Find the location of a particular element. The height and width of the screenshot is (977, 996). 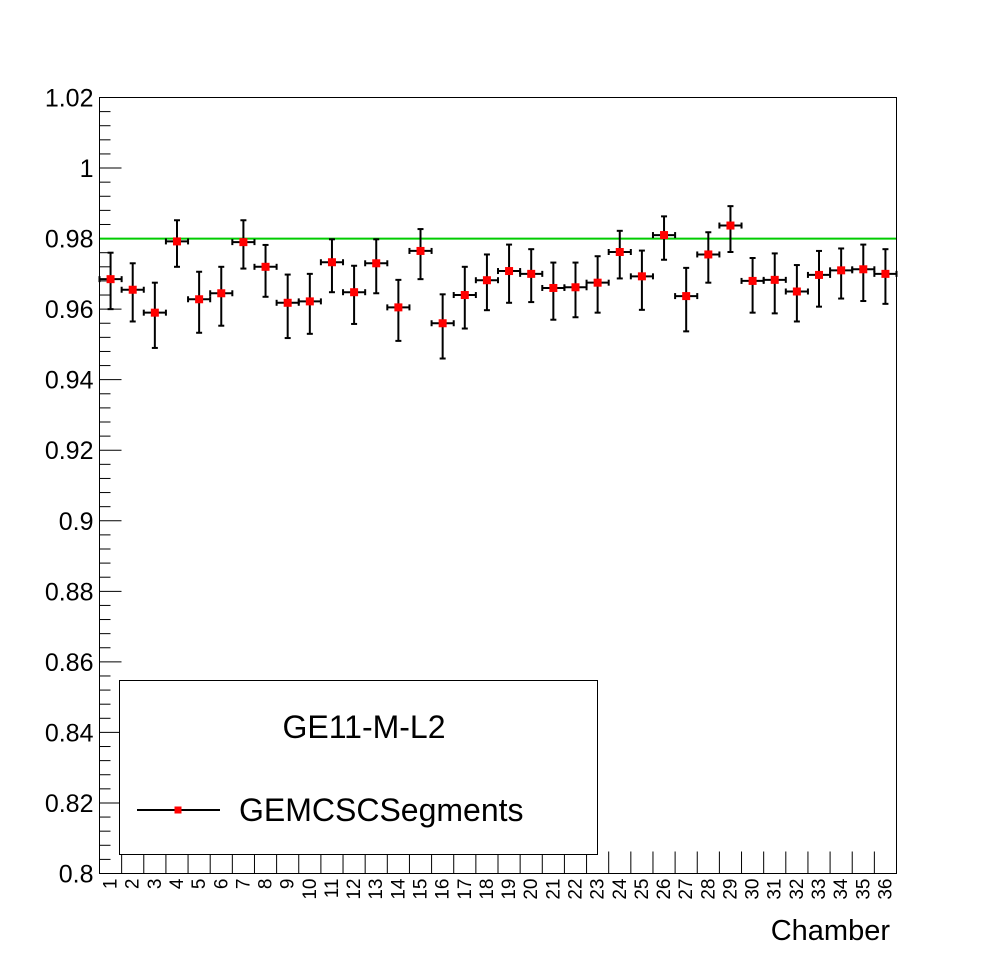

x-tick-label: 7 is located at coordinates (243, 884).